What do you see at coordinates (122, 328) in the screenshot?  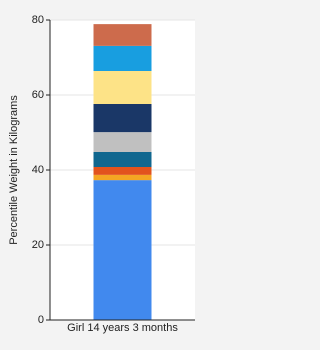 I see `x-tick-label: Girl 14 years 3 months` at bounding box center [122, 328].